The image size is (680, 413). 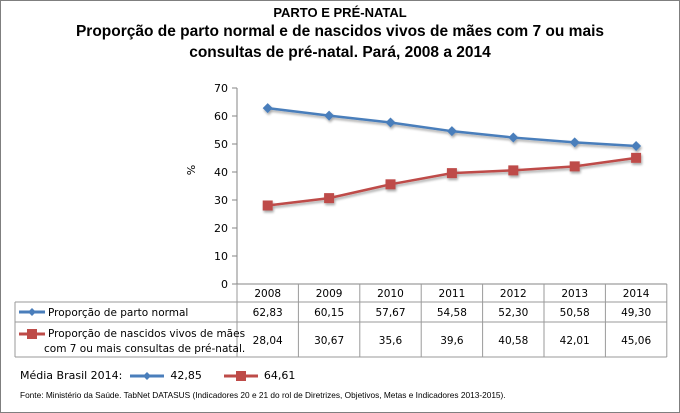 What do you see at coordinates (221, 144) in the screenshot?
I see `y-tick-label: 50` at bounding box center [221, 144].